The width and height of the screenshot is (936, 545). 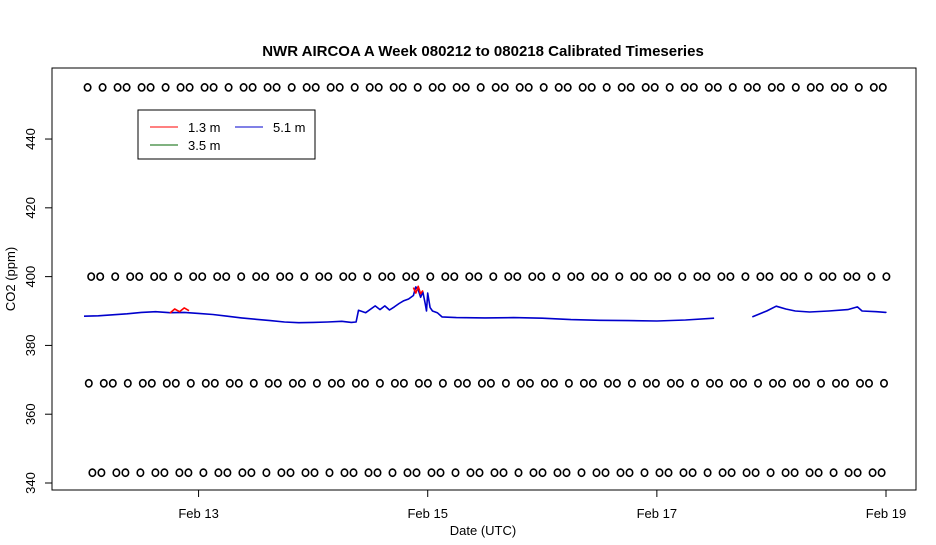 What do you see at coordinates (226, 134) in the screenshot?
I see `legend-box` at bounding box center [226, 134].